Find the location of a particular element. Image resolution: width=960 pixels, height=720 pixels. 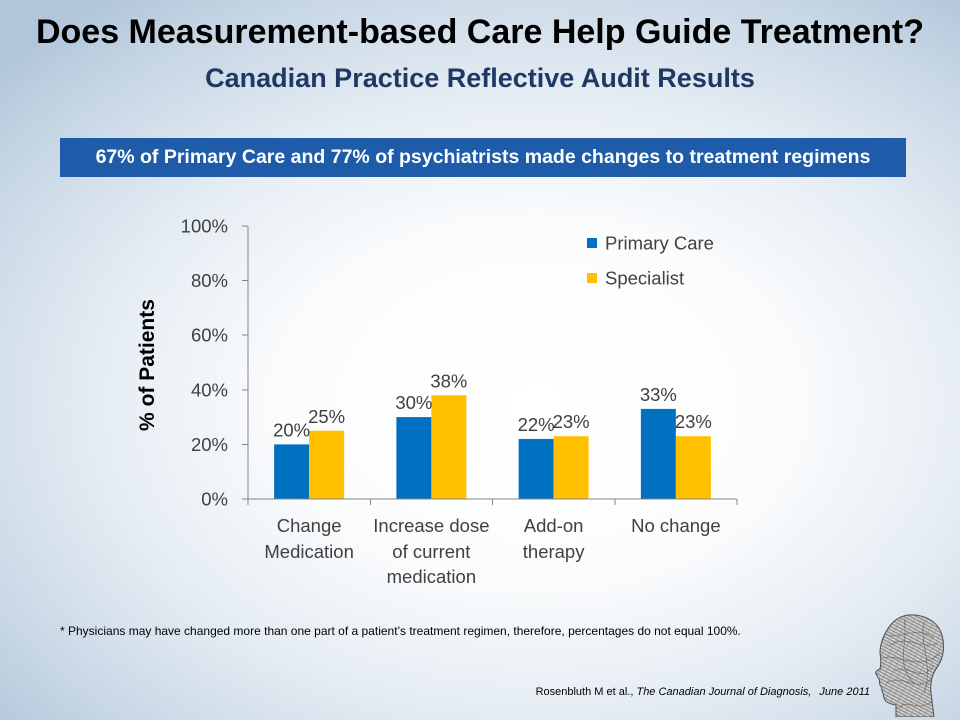

citation-journal: The Canadian Journal of Diagnosis, is located at coordinates (724, 692).